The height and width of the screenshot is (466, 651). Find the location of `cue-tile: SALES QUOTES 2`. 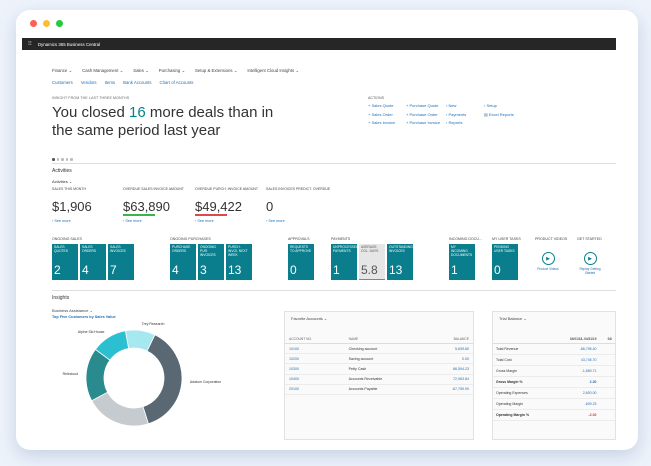

cue-tile: SALES QUOTES 2 is located at coordinates (65, 262).